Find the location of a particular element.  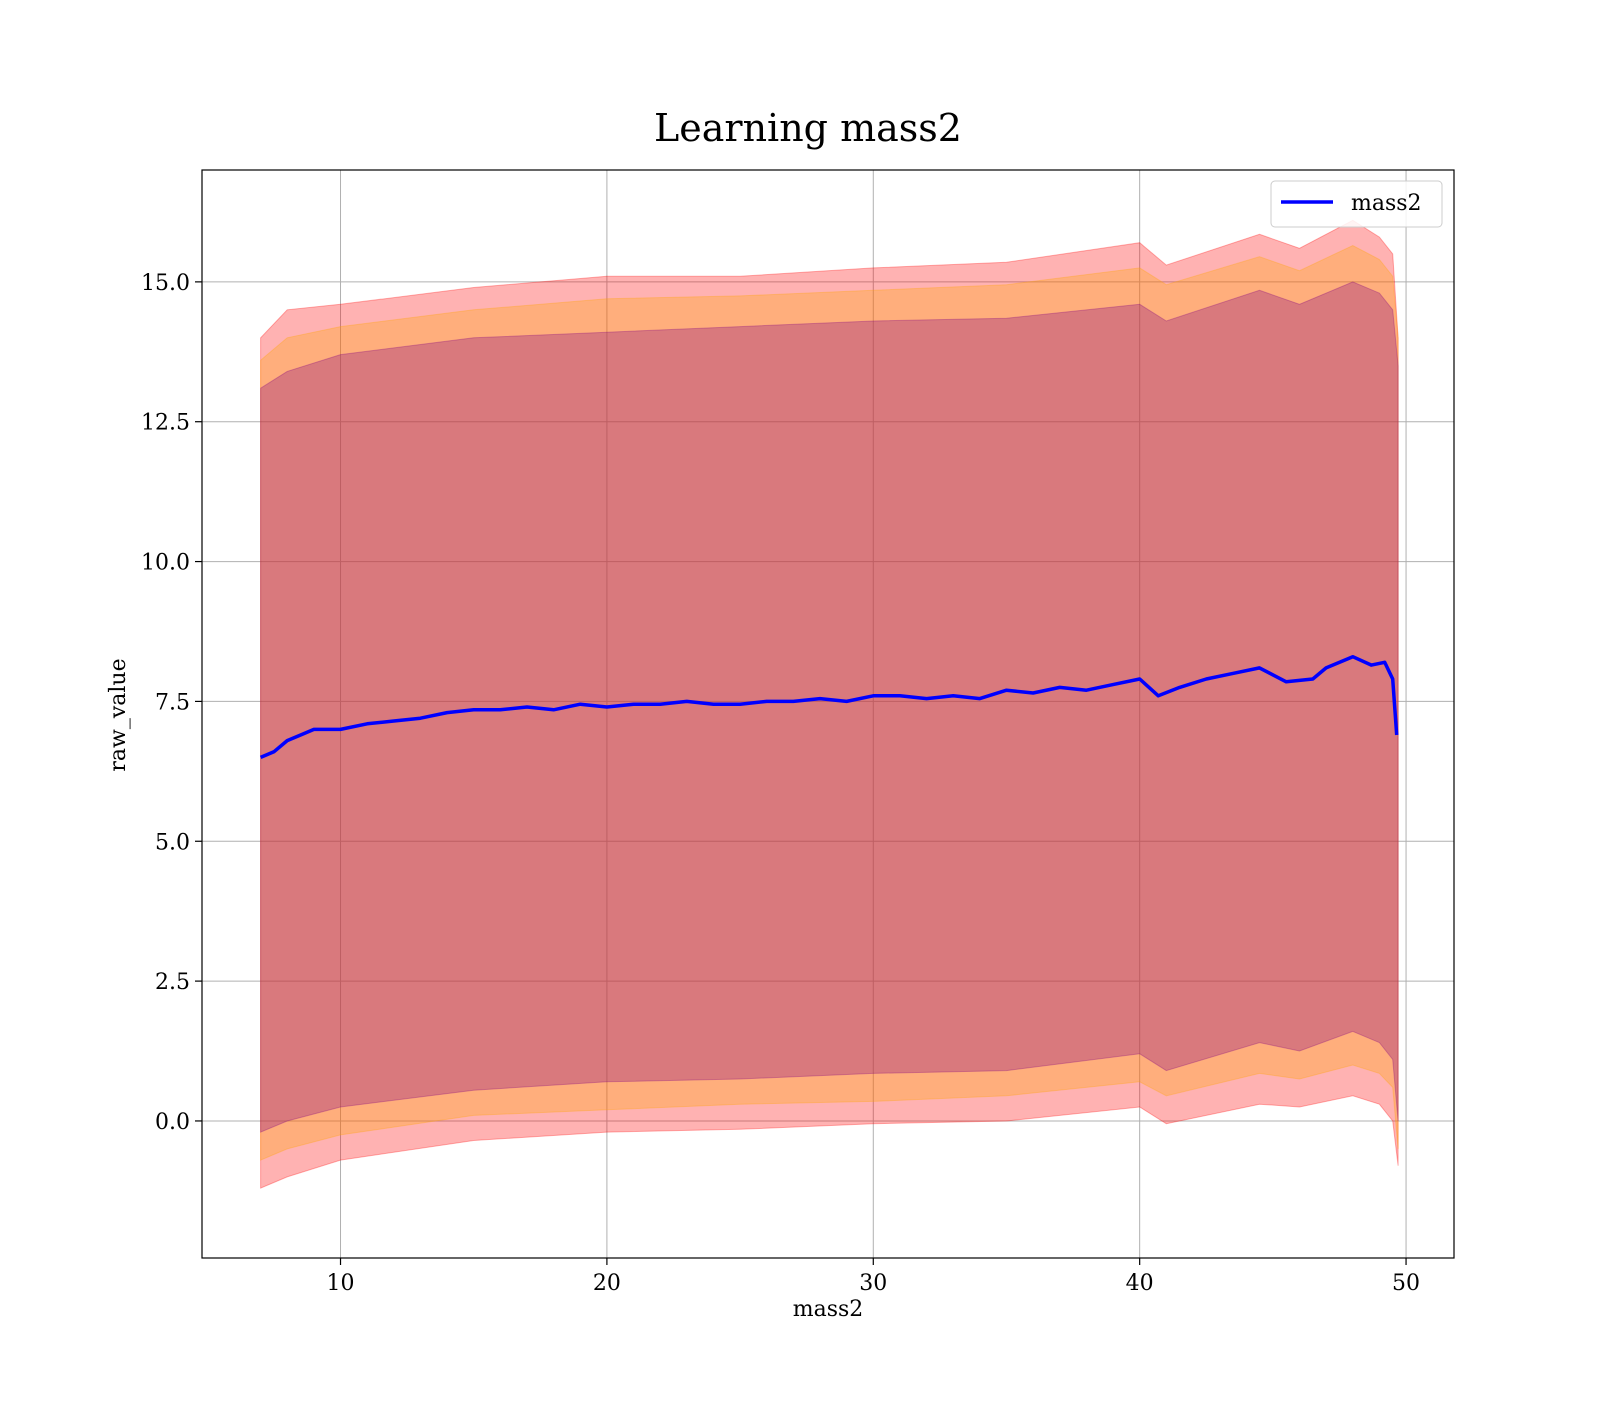

x-tick-label: 20 is located at coordinates (607, 1283).